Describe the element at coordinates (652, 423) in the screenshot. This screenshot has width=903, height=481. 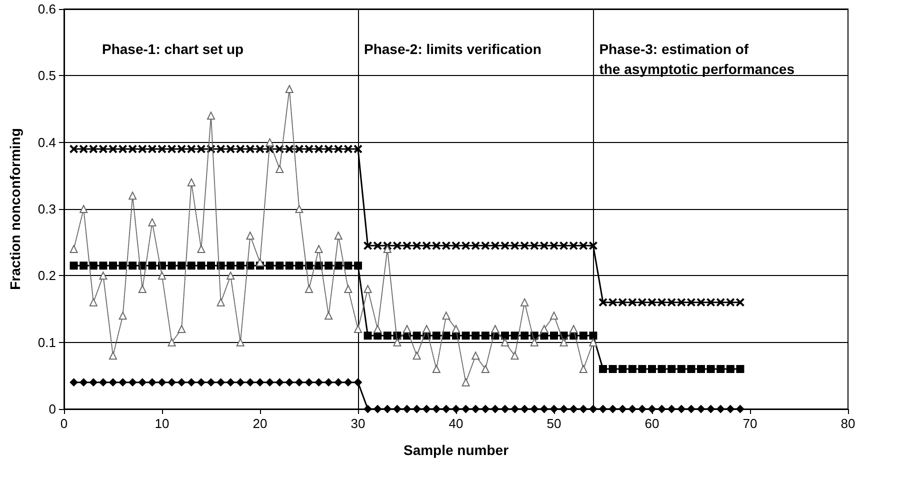
I see `x-tick-label: 60` at that location.